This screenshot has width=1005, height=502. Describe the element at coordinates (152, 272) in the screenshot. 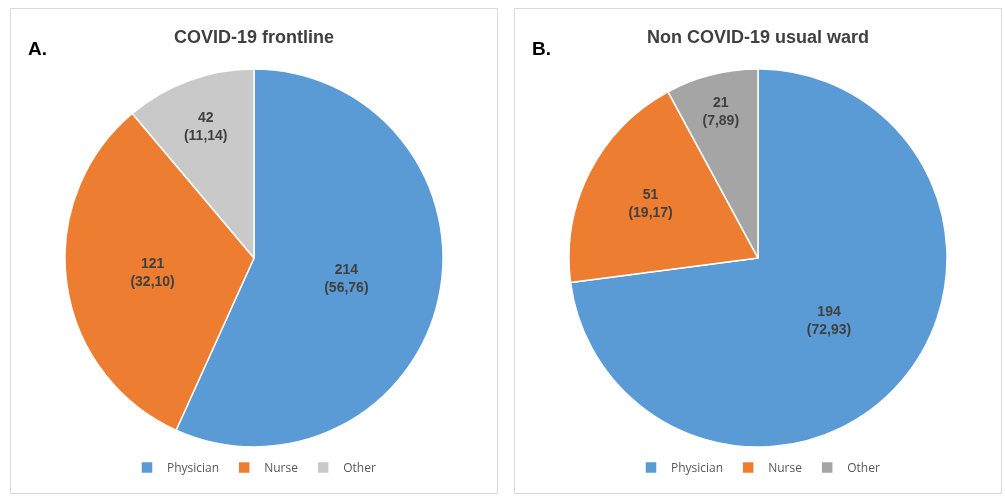

I see `data-label: 121 (32,10)` at that location.